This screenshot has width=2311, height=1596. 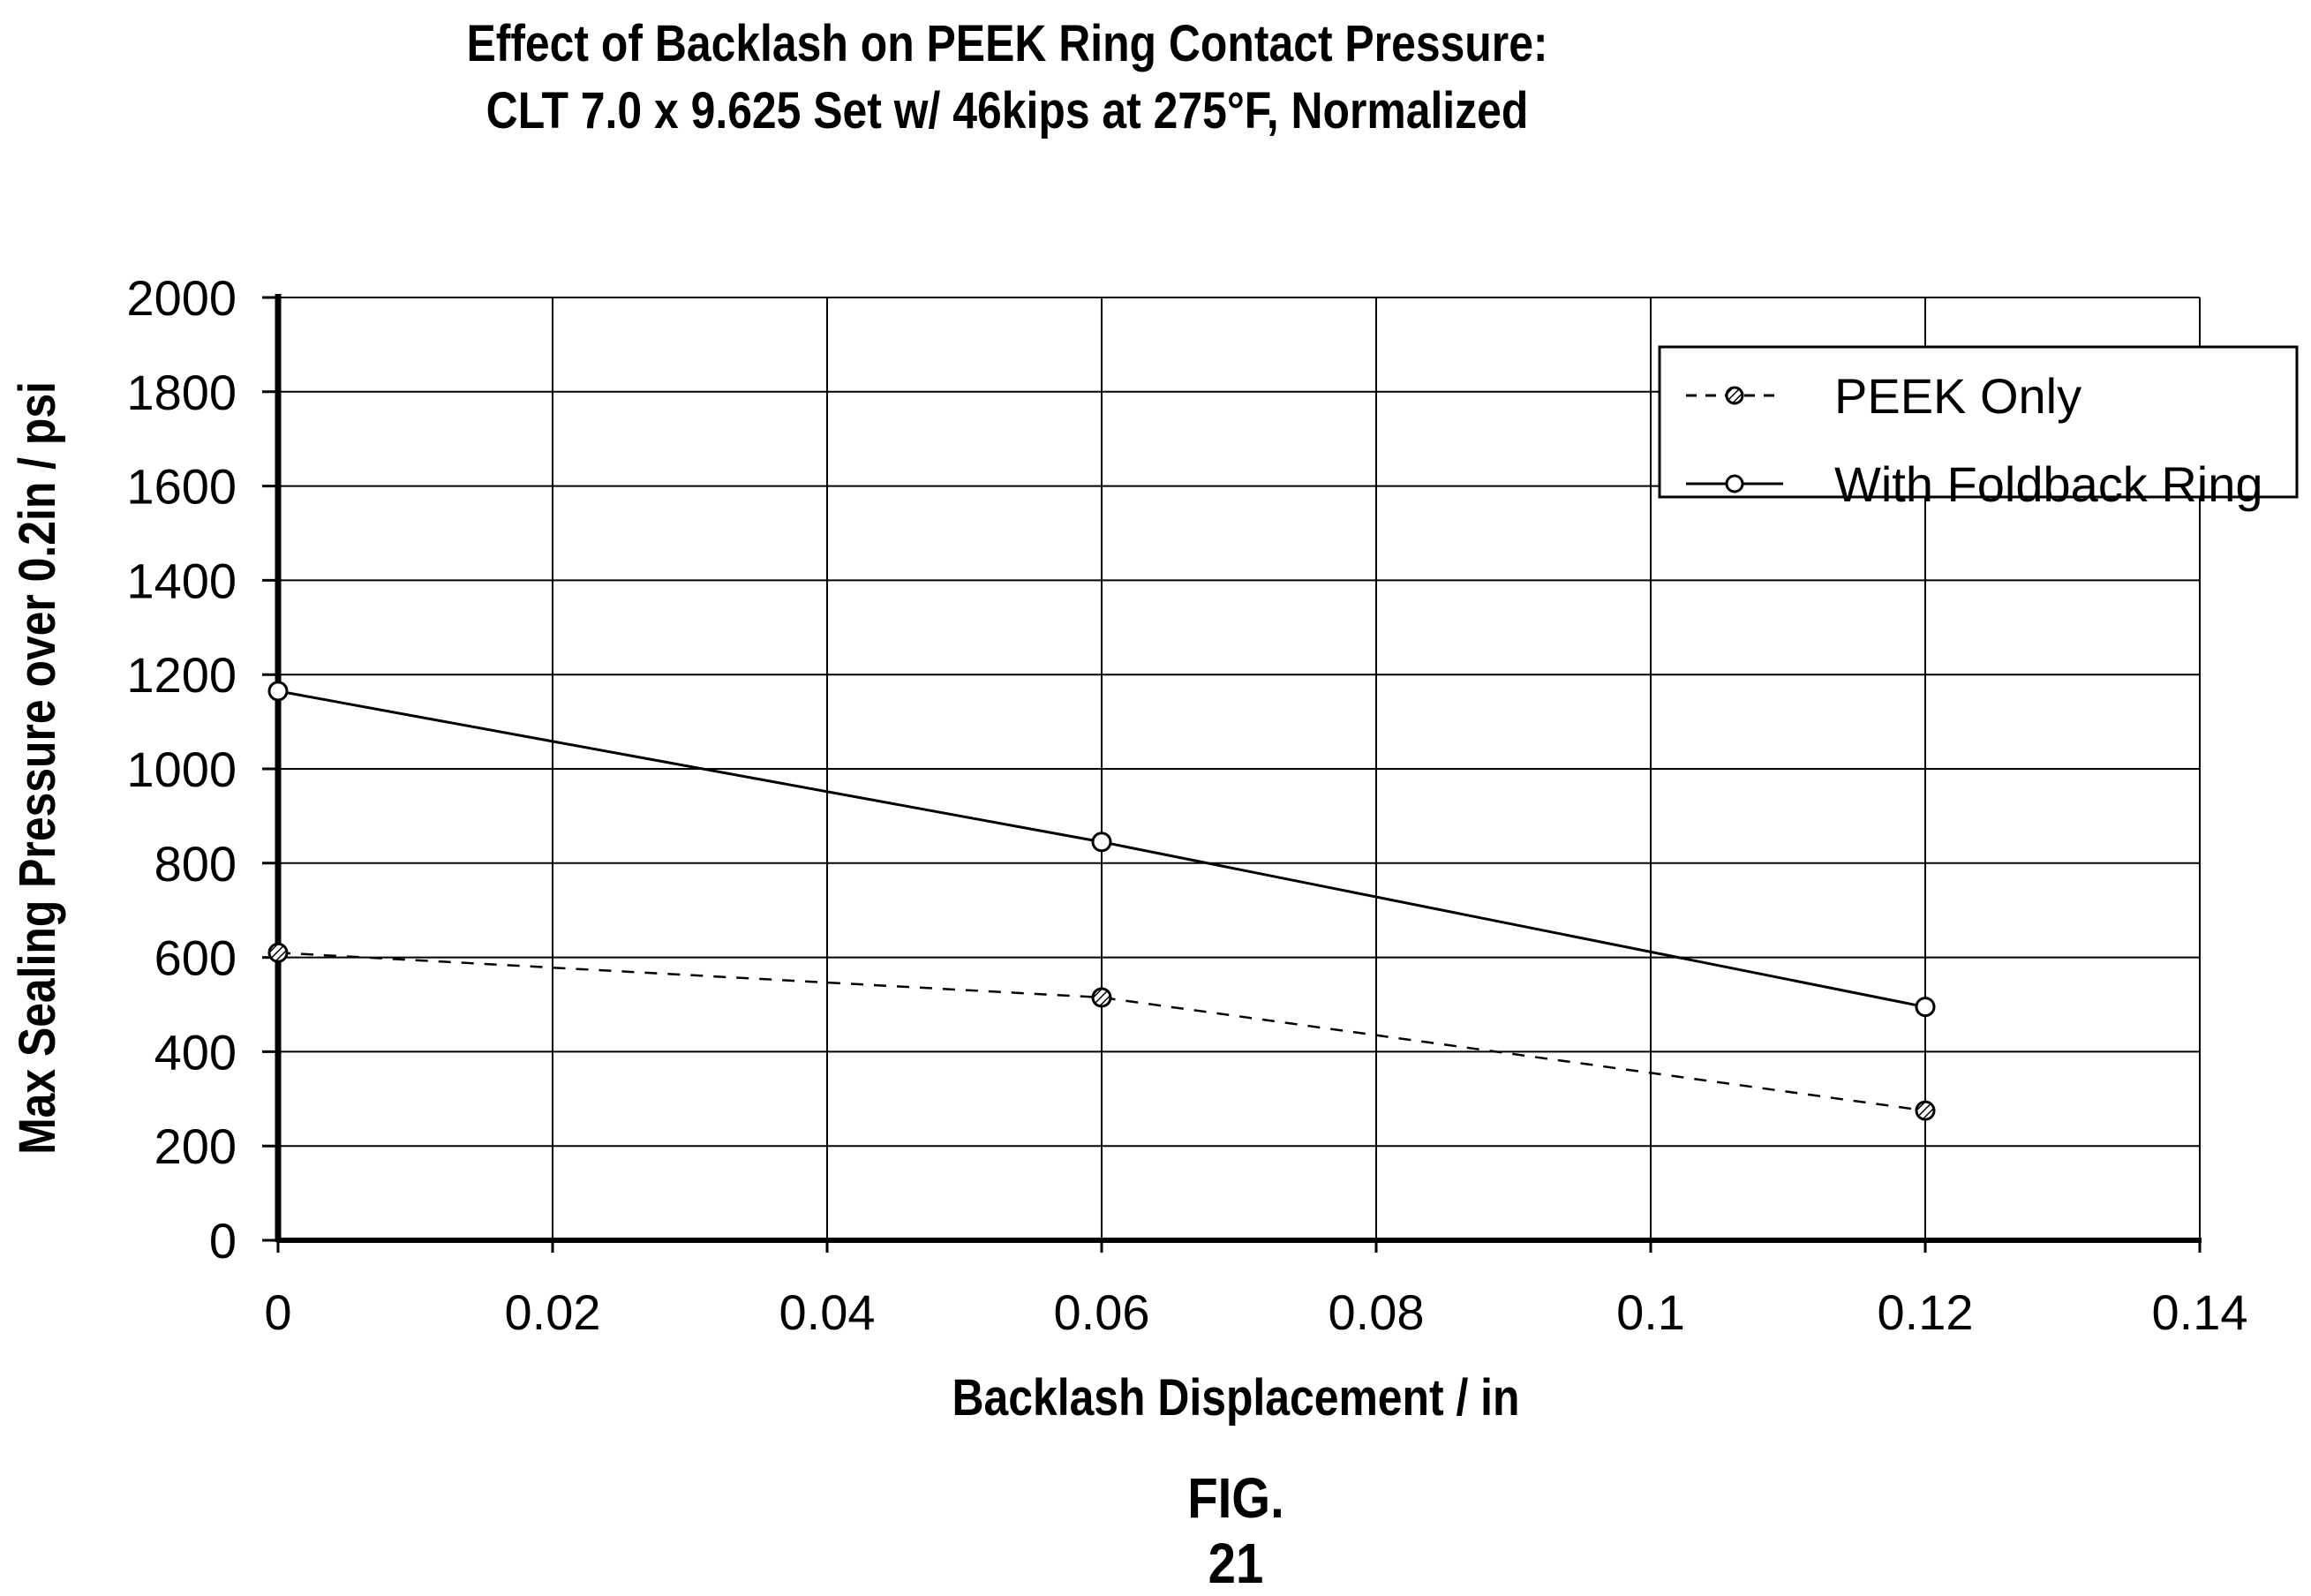 I want to click on x-tick-label: 0.06, so click(x=1102, y=1312).